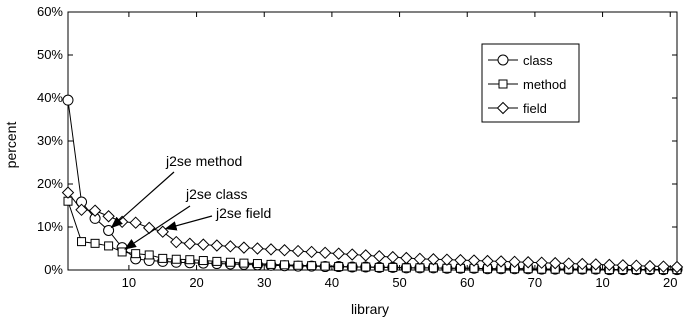  What do you see at coordinates (517, 108) in the screenshot?
I see `legend-item-field: field` at bounding box center [517, 108].